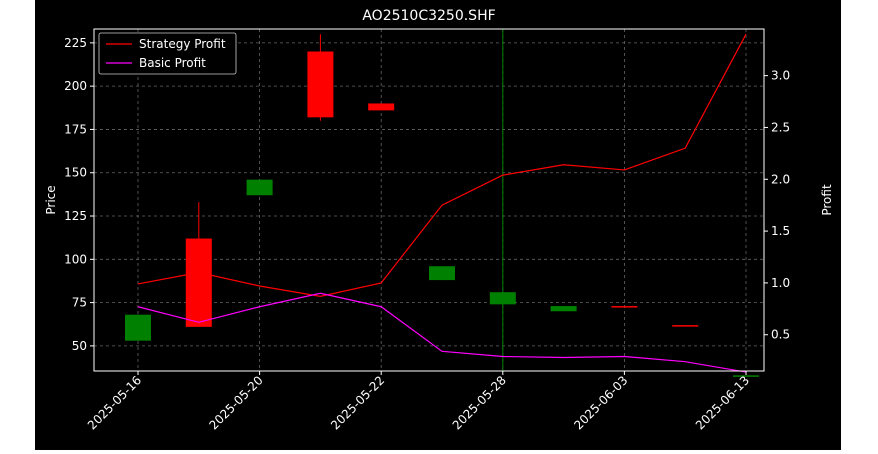 Image resolution: width=878 pixels, height=454 pixels. I want to click on y-right-tick-label: 1.0, so click(780, 283).